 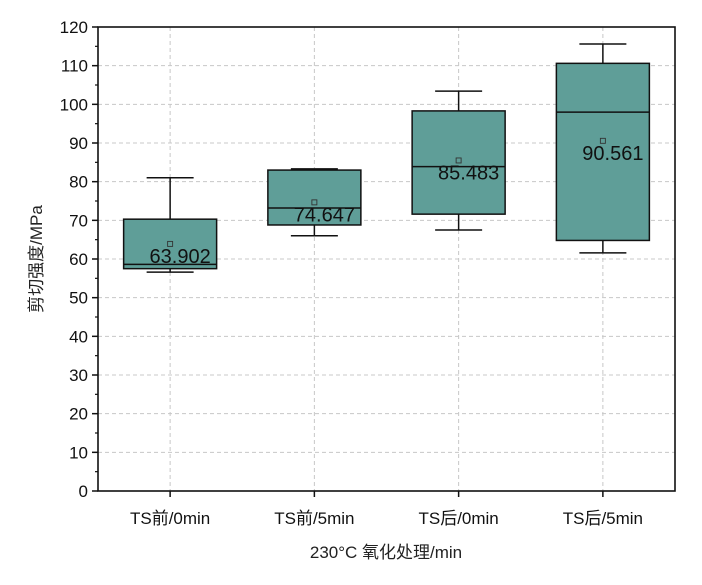 I want to click on y-axis-title: 剪切强度/MPa, so click(x=36, y=259).